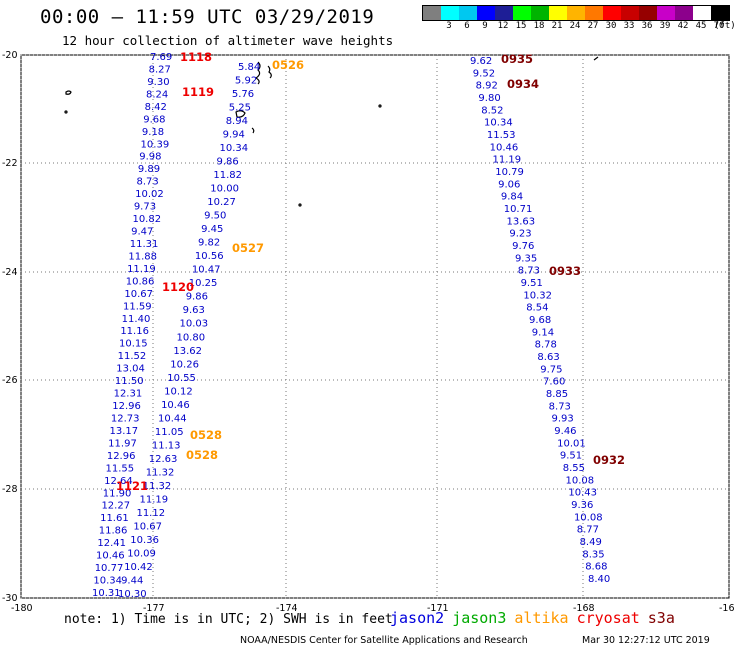 This screenshot has height=650, width=740. I want to click on wave-height-value: 10.03, so click(194, 324).